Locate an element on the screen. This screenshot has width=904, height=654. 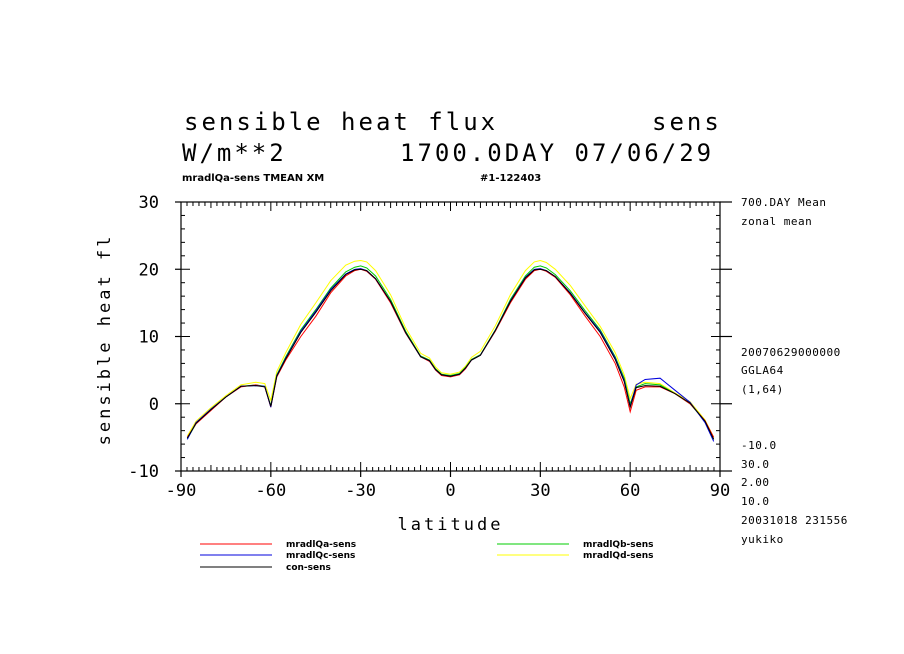
legend-label: mradlQc-sens is located at coordinates (320, 556).